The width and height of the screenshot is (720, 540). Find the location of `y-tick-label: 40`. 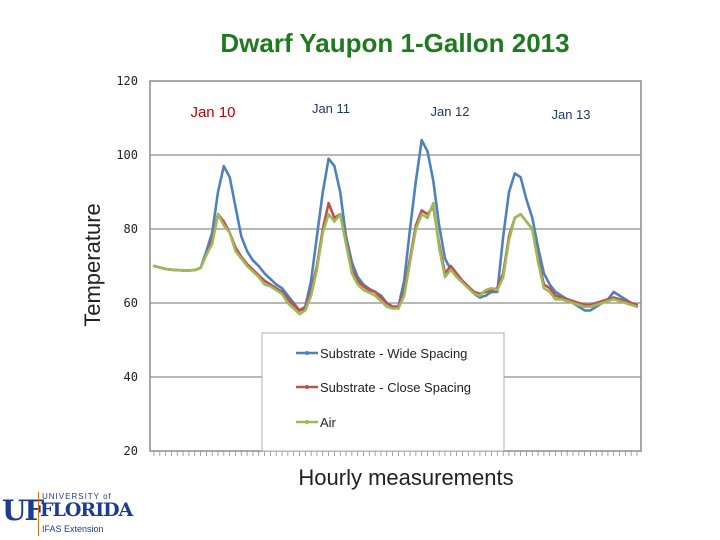

y-tick-label: 40 is located at coordinates (131, 377).